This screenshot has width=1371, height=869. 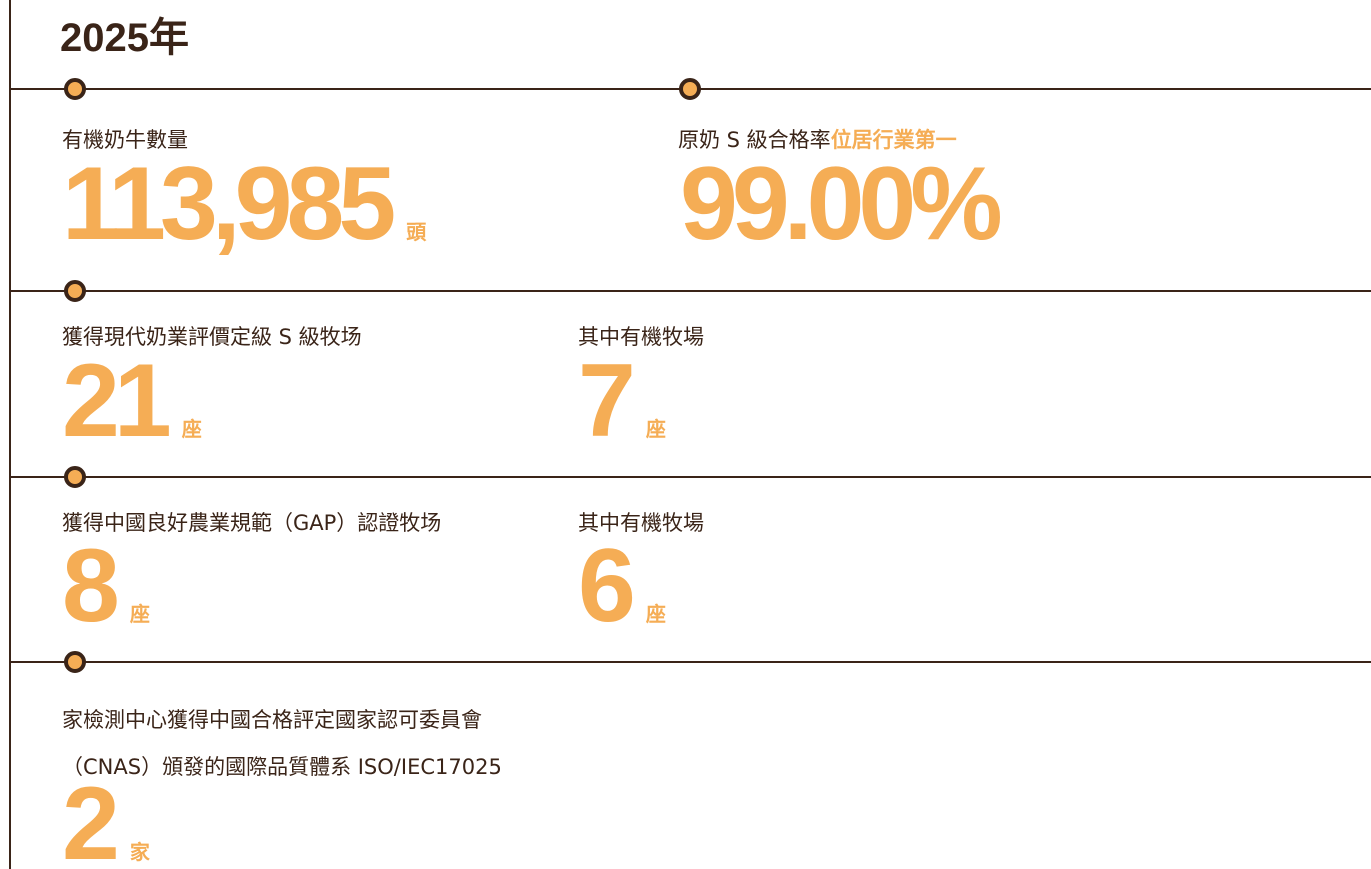 I want to click on stat-unit: 頭, so click(x=416, y=232).